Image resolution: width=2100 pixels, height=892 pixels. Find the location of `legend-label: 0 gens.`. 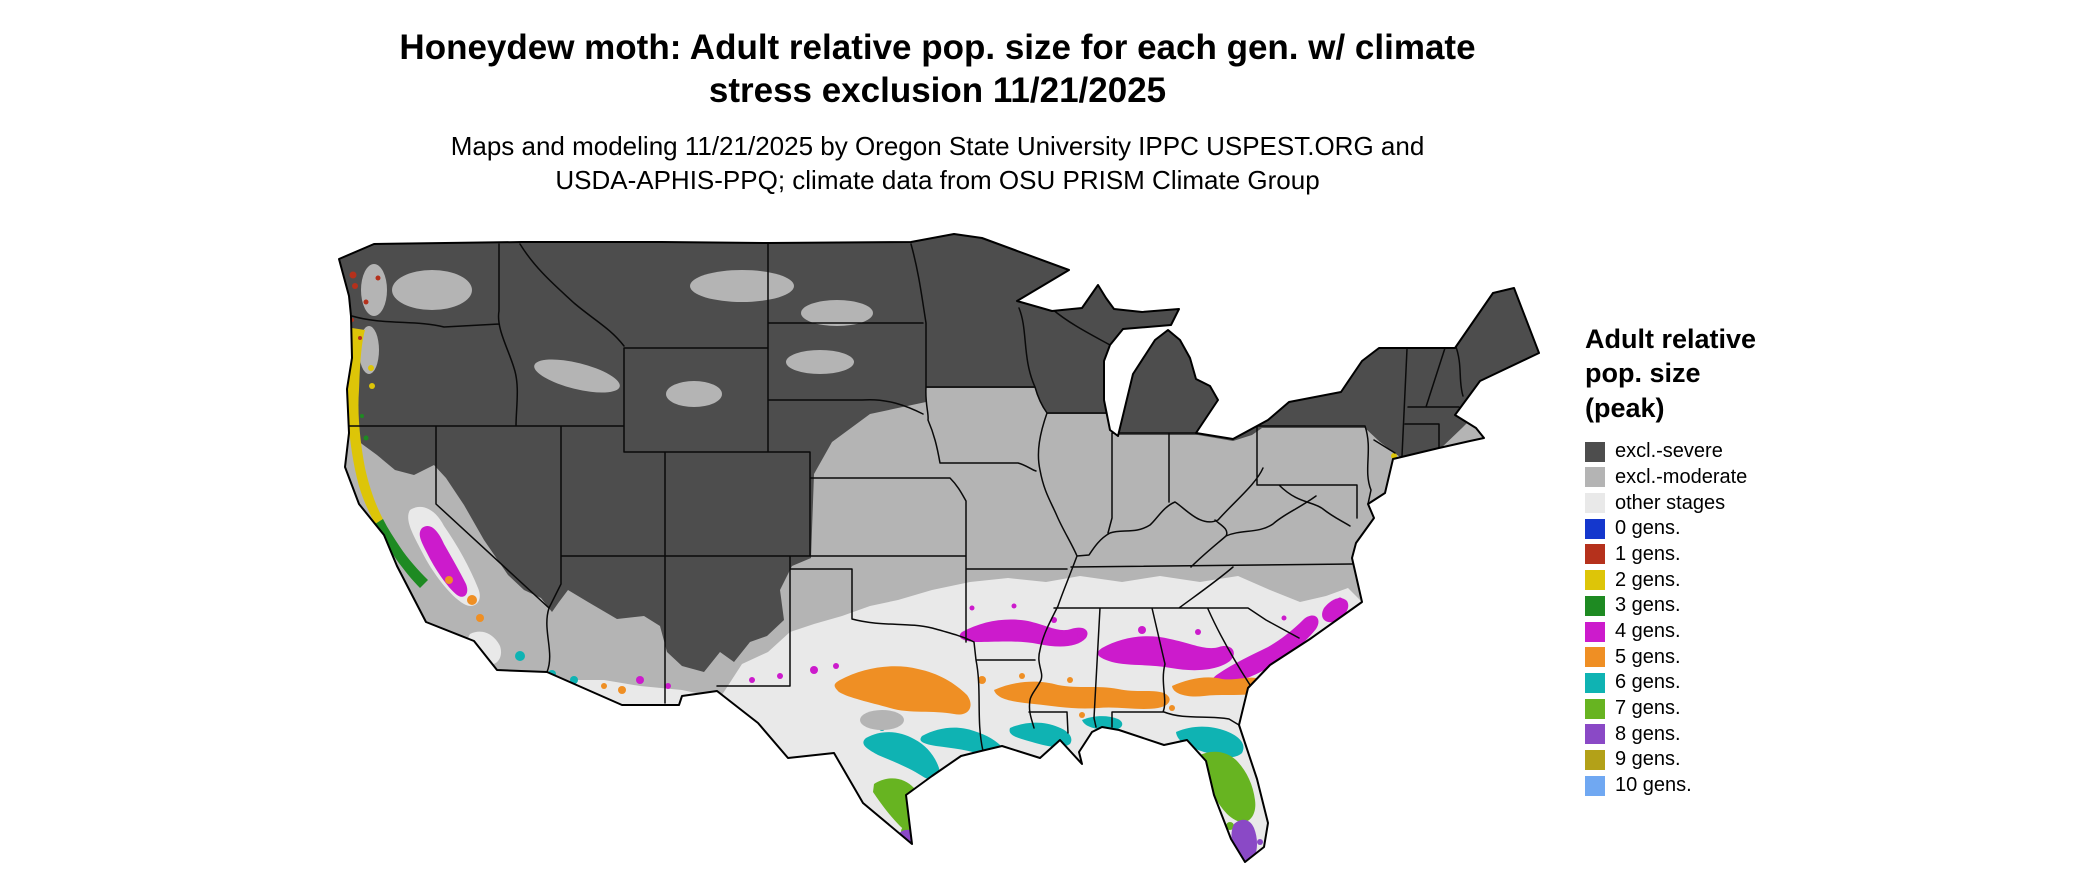

legend-label: 0 gens. is located at coordinates (1648, 528).